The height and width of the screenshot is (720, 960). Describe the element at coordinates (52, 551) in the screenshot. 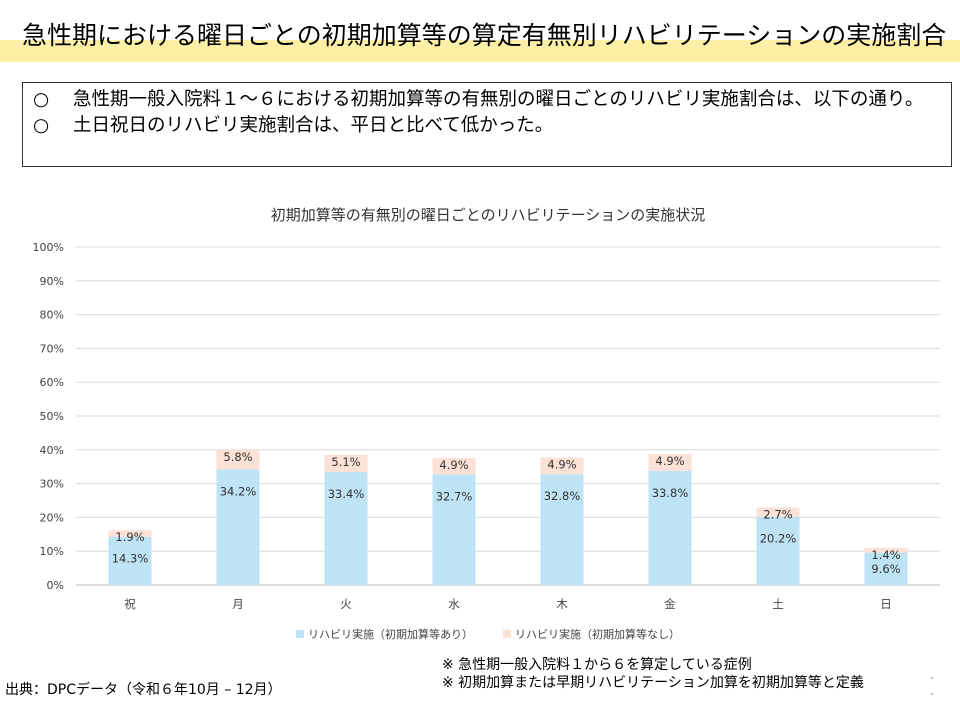

I see `y-tick-label: 10%` at that location.